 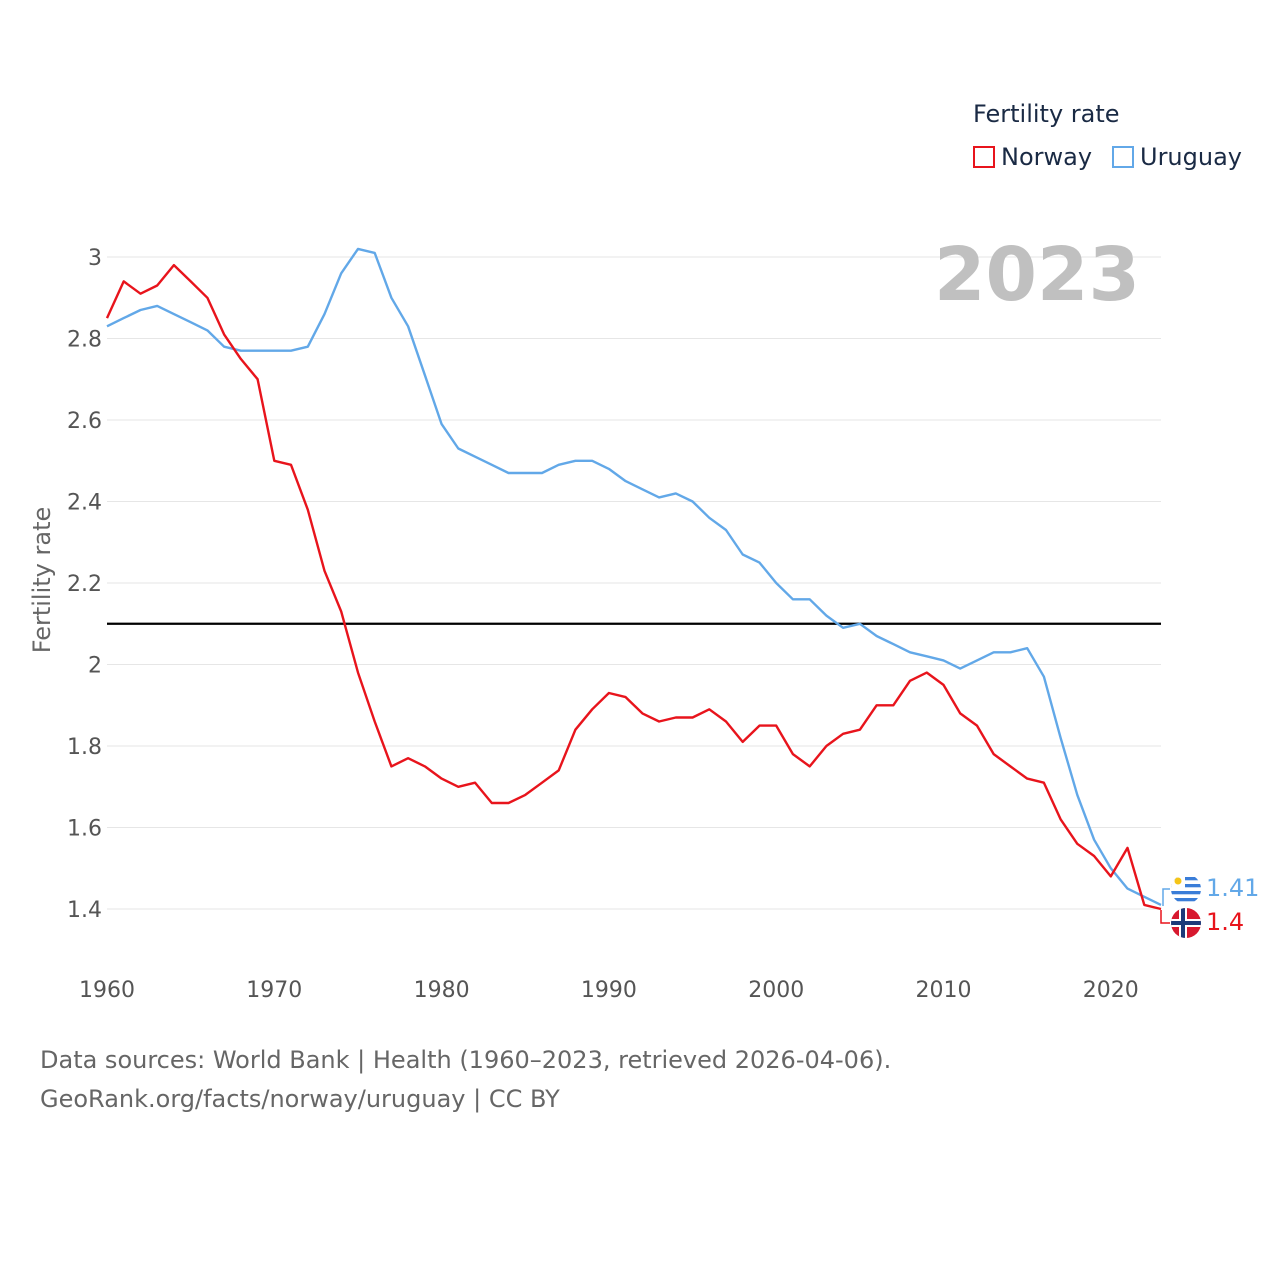 I want to click on legend-label-uruguay: Uruguay, so click(x=1191, y=157).